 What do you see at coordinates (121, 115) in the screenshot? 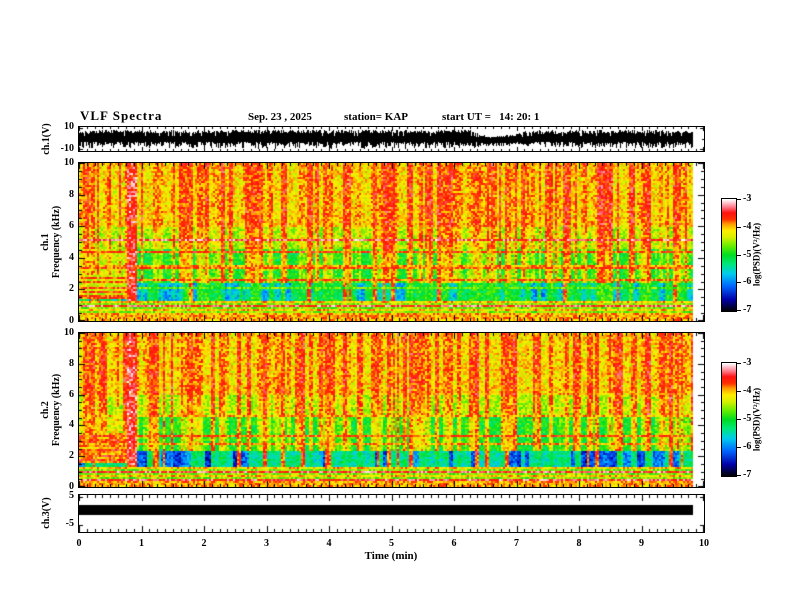
I see `figure-title: VLF Spectra` at bounding box center [121, 115].